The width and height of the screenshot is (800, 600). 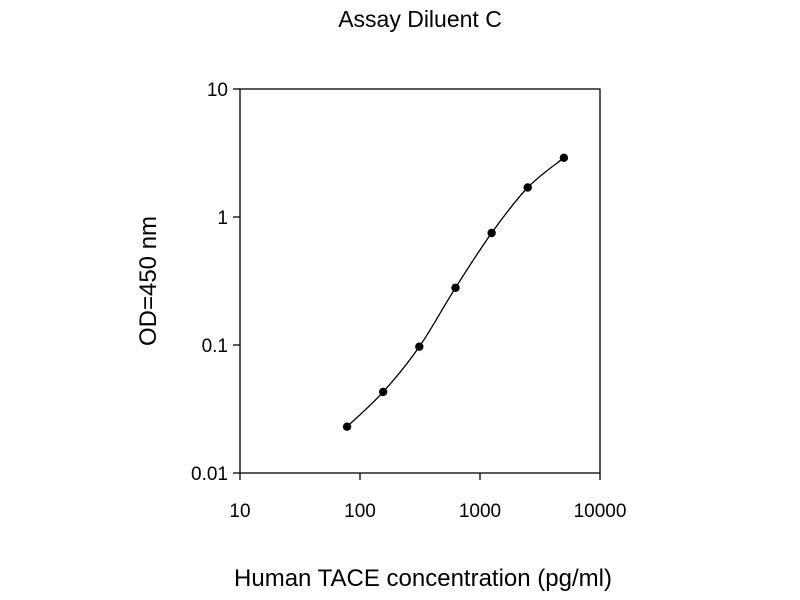 I want to click on x-axis-label: Human TACE concentration (pg/ml), so click(x=423, y=578).